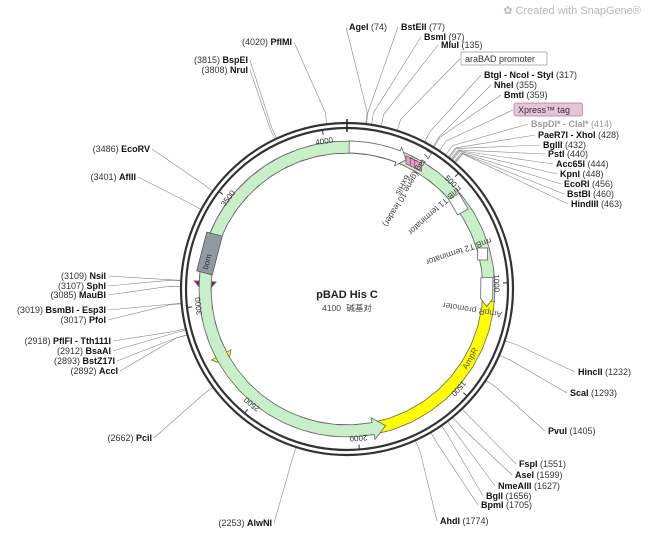 This screenshot has width=649, height=538. I want to click on site-agei: AgeI (74), so click(368, 27).